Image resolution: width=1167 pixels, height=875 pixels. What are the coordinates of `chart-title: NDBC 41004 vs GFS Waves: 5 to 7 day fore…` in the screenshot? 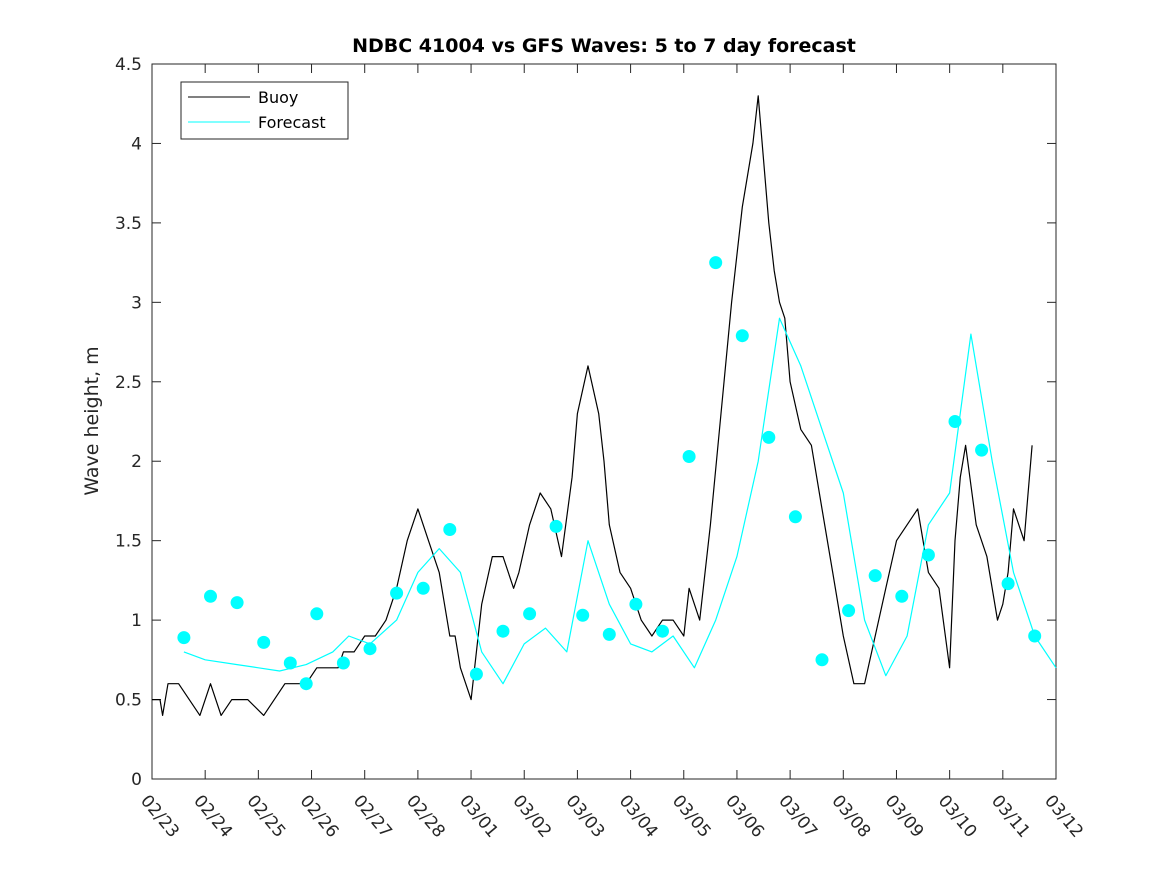 It's located at (604, 46).